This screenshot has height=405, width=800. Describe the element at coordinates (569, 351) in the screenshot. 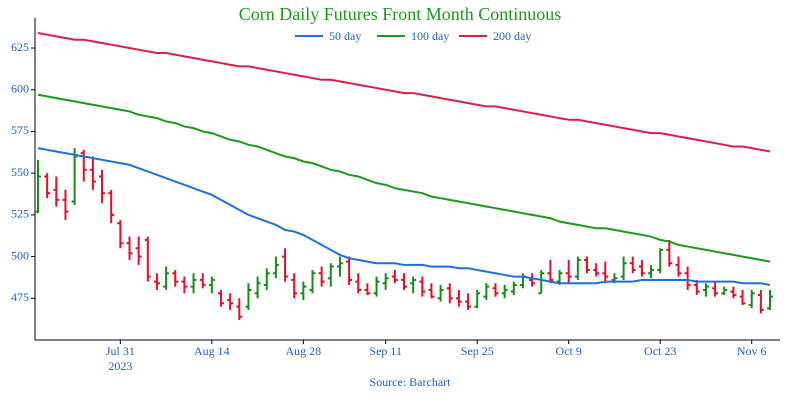

I see `x-tick-label: Oct 9` at that location.